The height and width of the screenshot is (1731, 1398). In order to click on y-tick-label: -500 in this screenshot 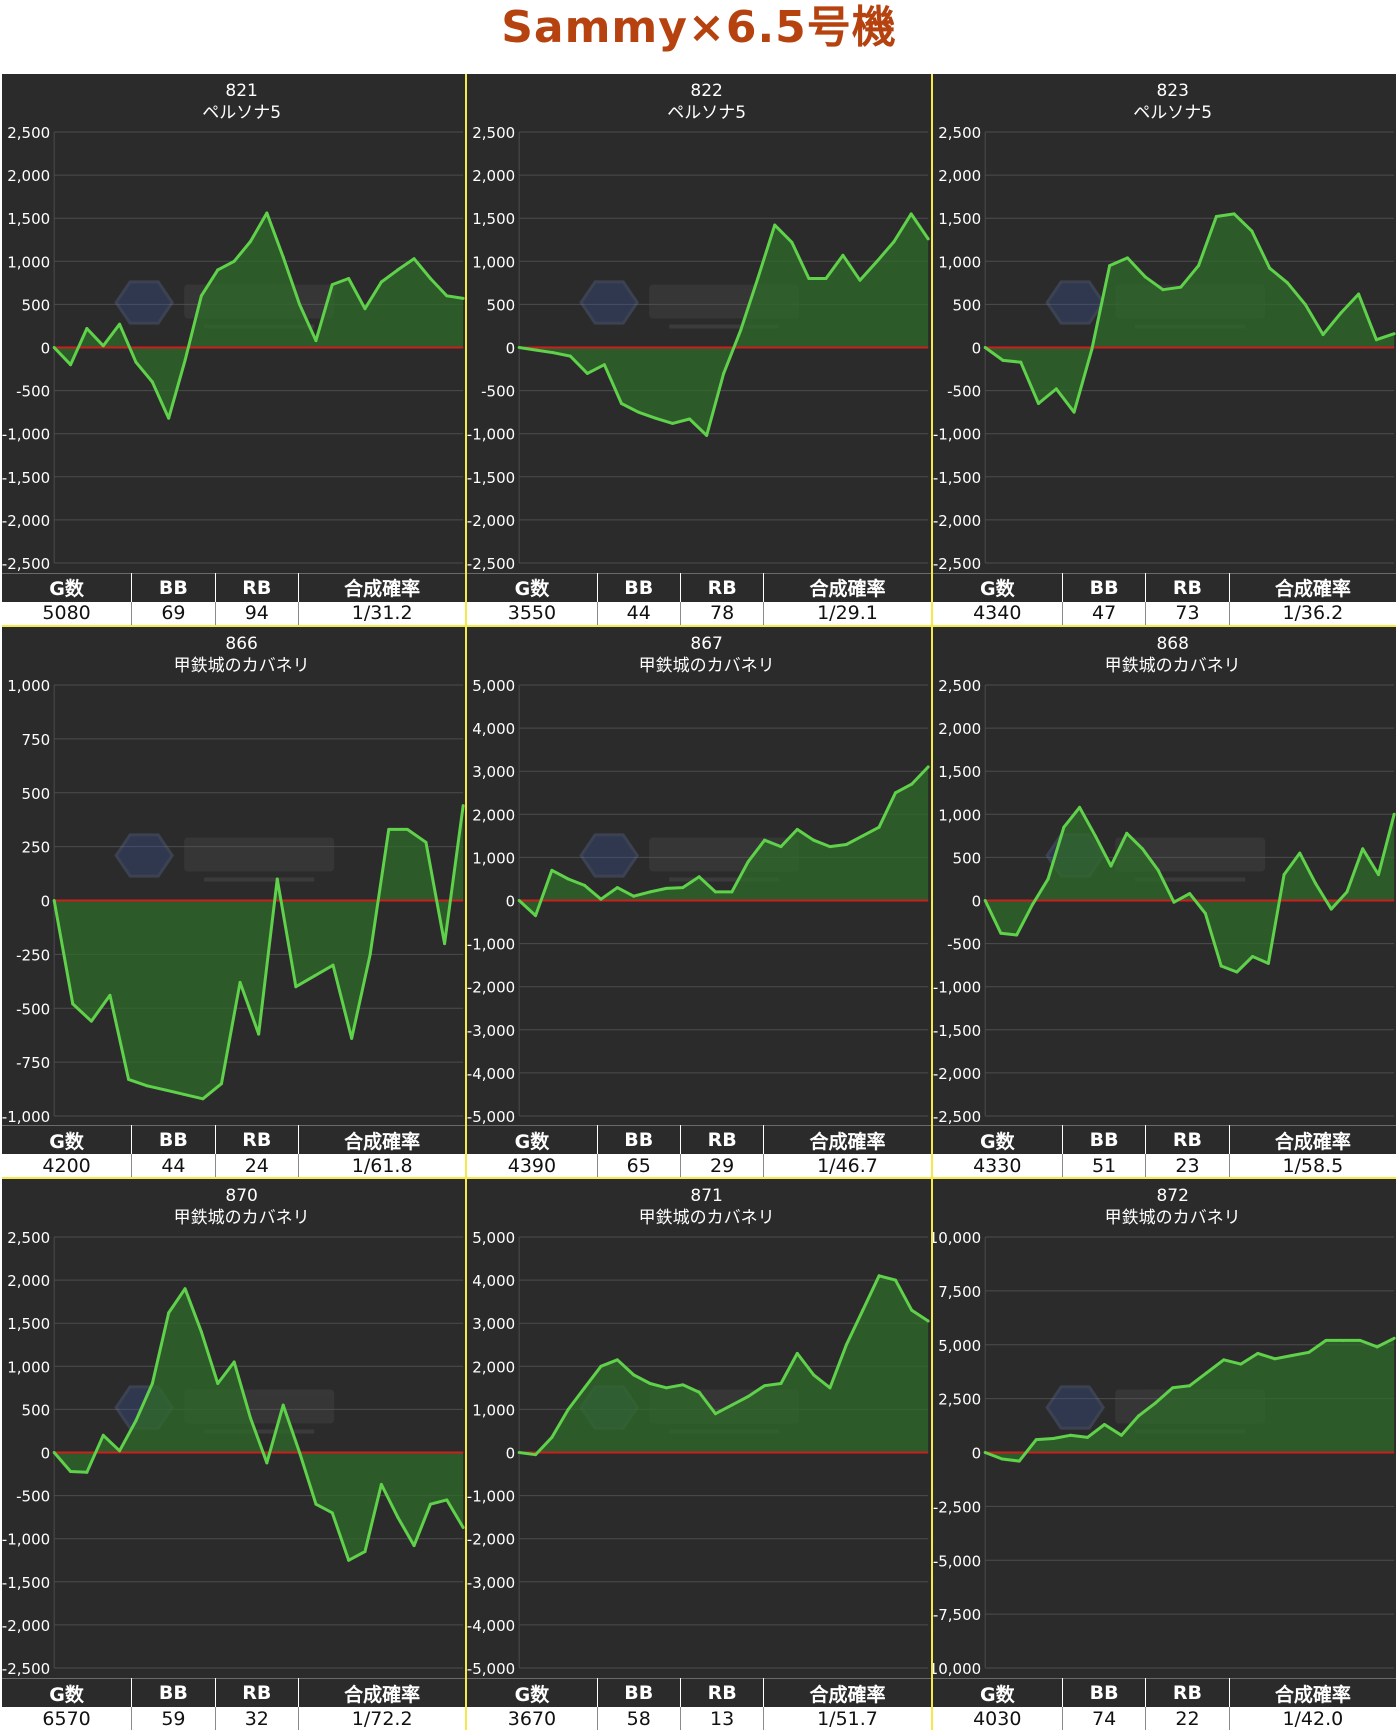, I will do `click(33, 392)`.